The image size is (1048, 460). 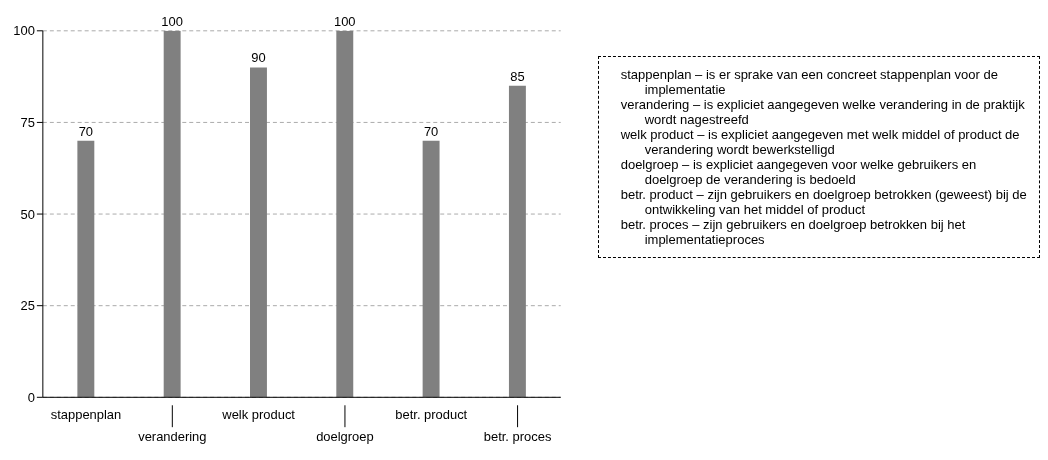 I want to click on y-tick-label: 0, so click(x=31, y=397).